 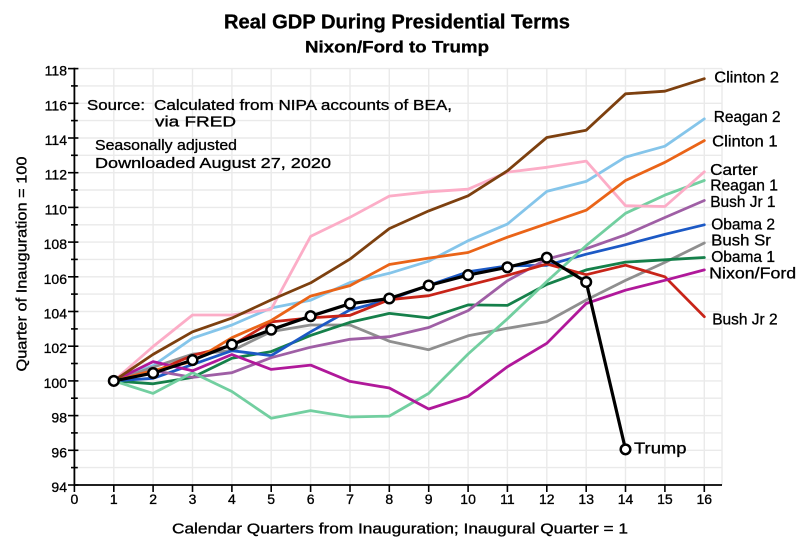 What do you see at coordinates (75, 499) in the screenshot?
I see `svg-text: 0` at bounding box center [75, 499].